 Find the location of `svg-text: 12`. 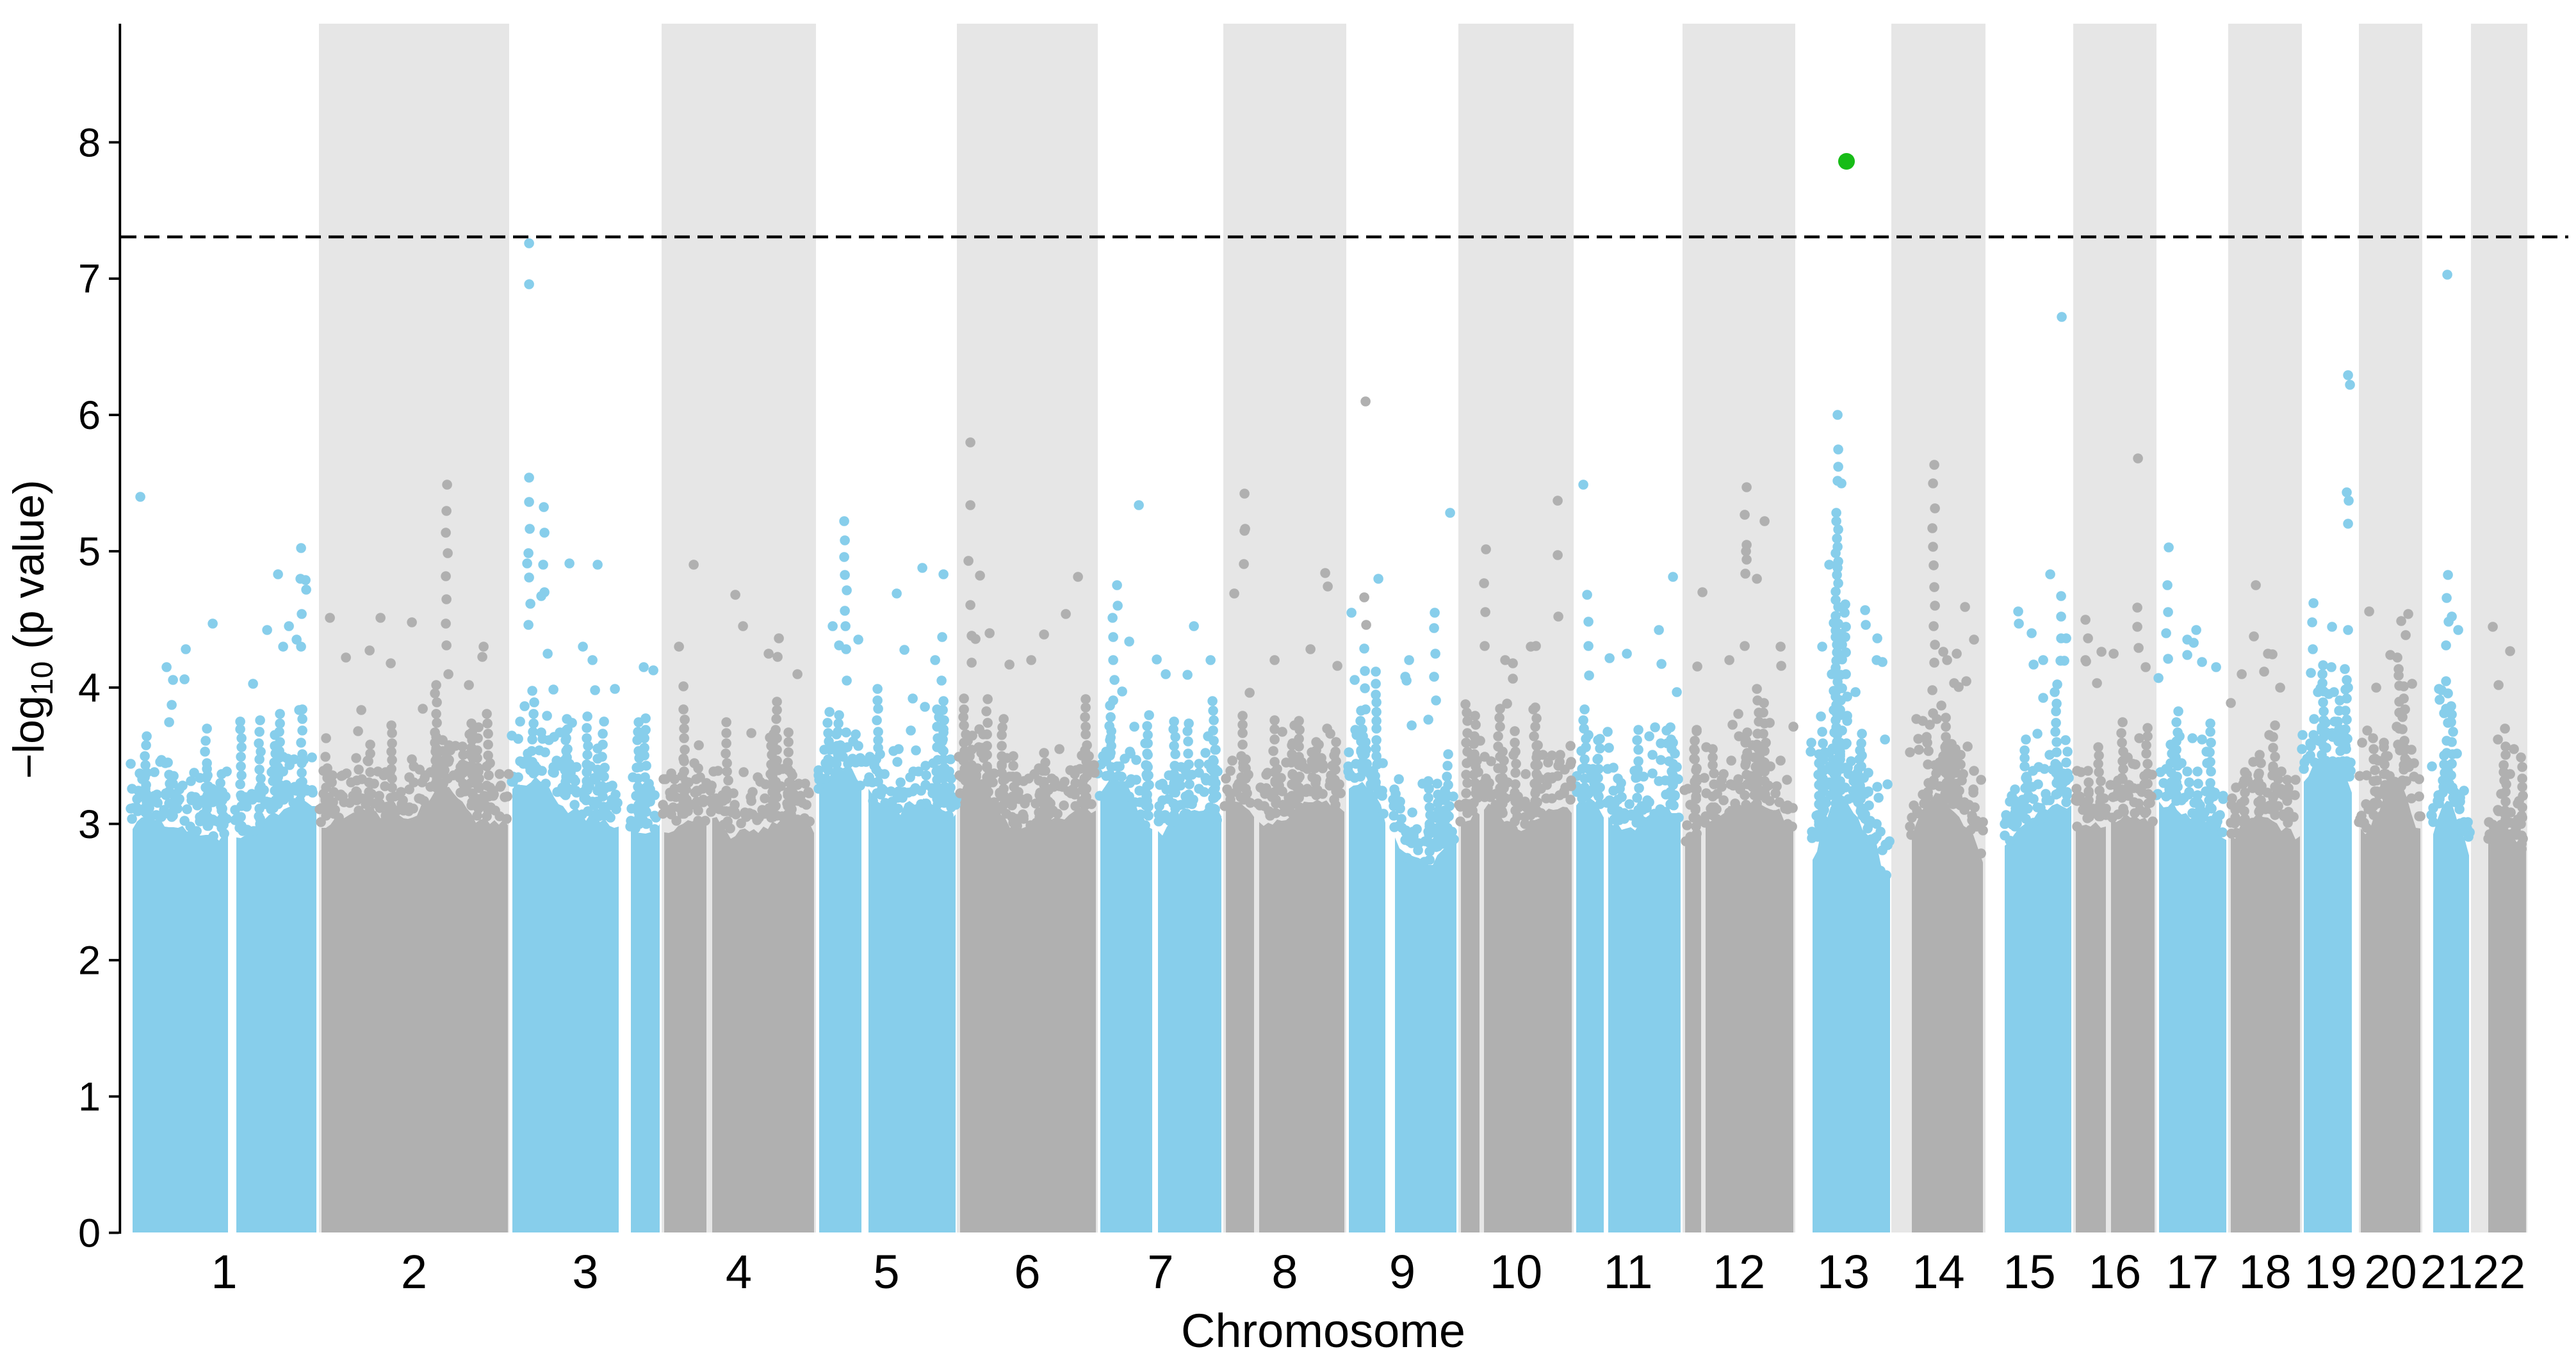

svg-text: 12 is located at coordinates (1739, 1271).